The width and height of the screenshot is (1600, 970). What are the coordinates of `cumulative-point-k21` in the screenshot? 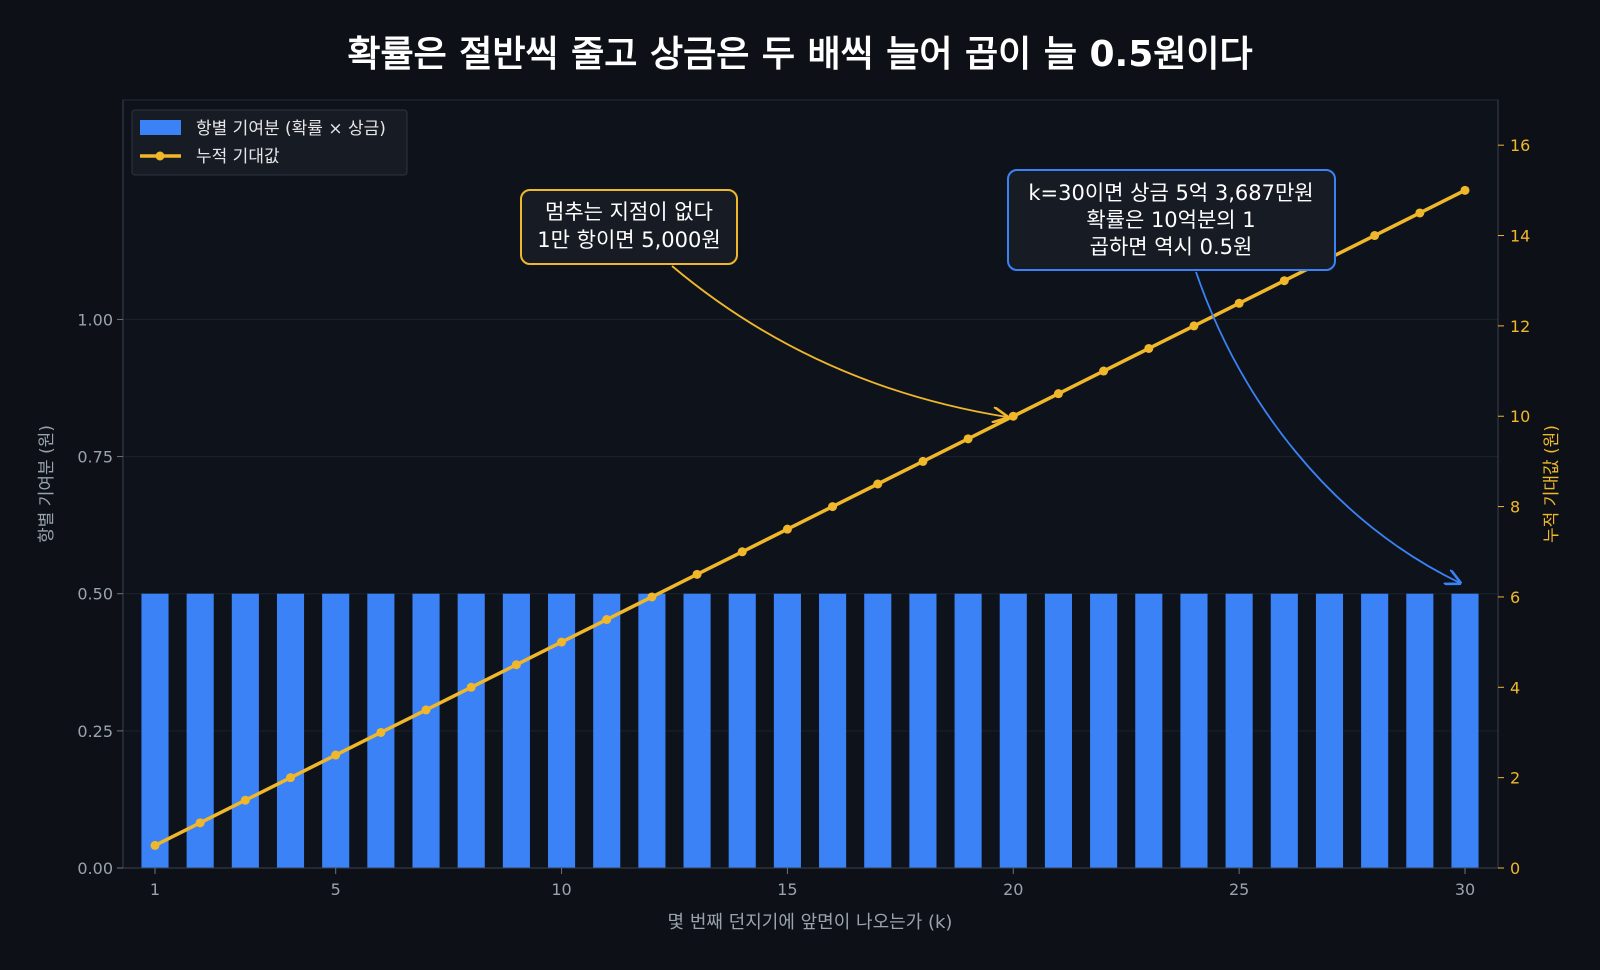 It's located at (1058, 394).